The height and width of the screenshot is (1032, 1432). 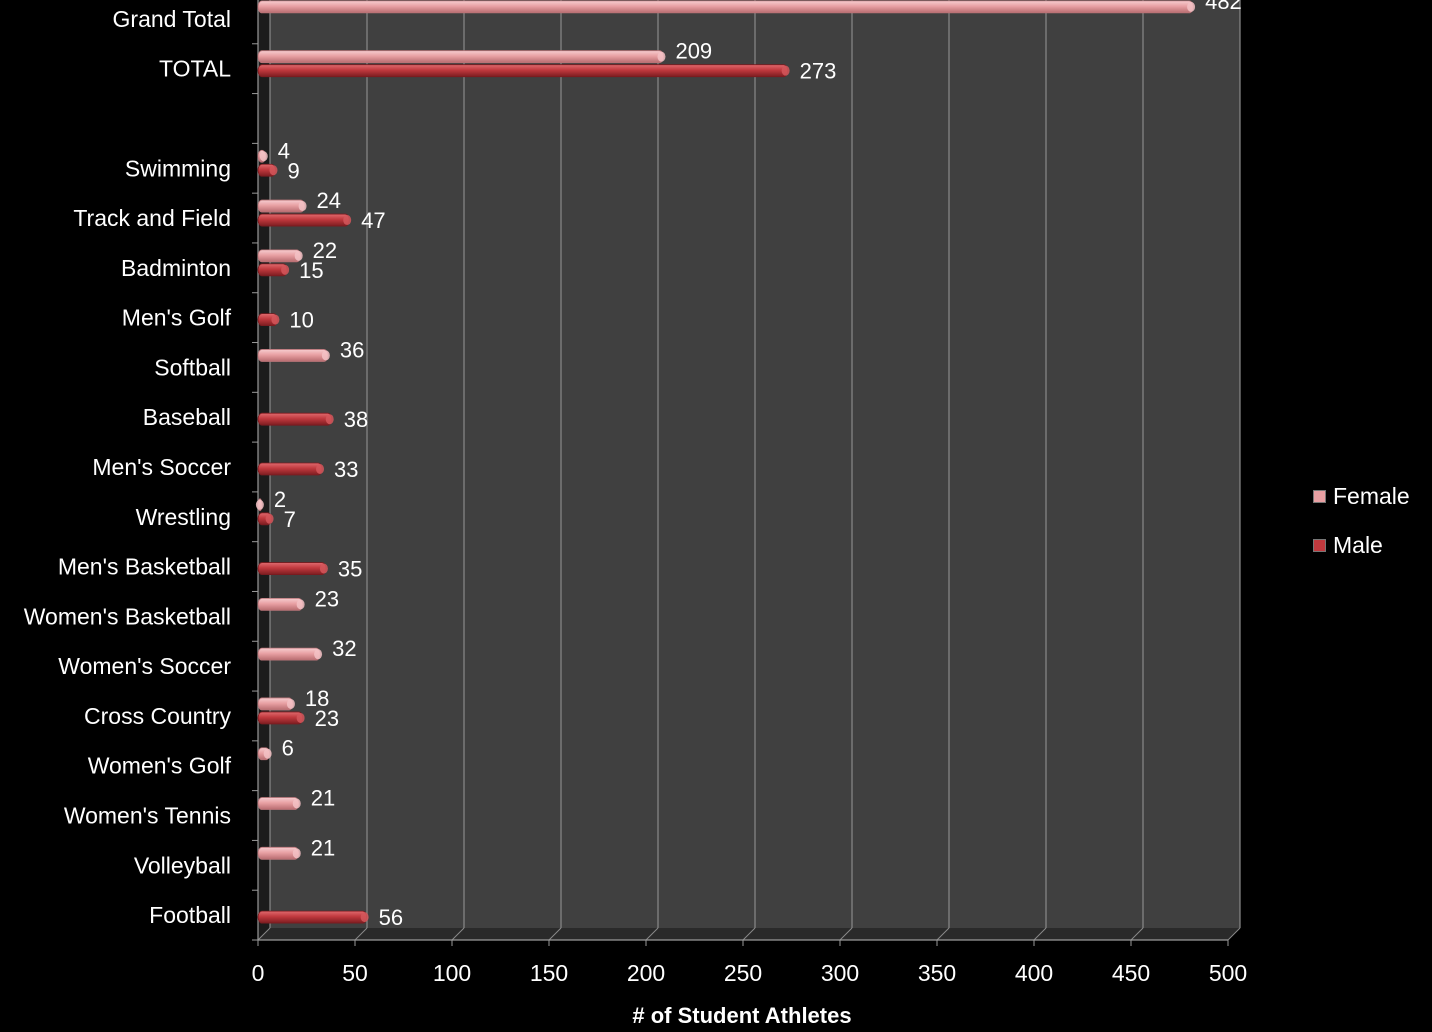 I want to click on female-bar-women-s-tennis-cap, so click(x=296, y=803).